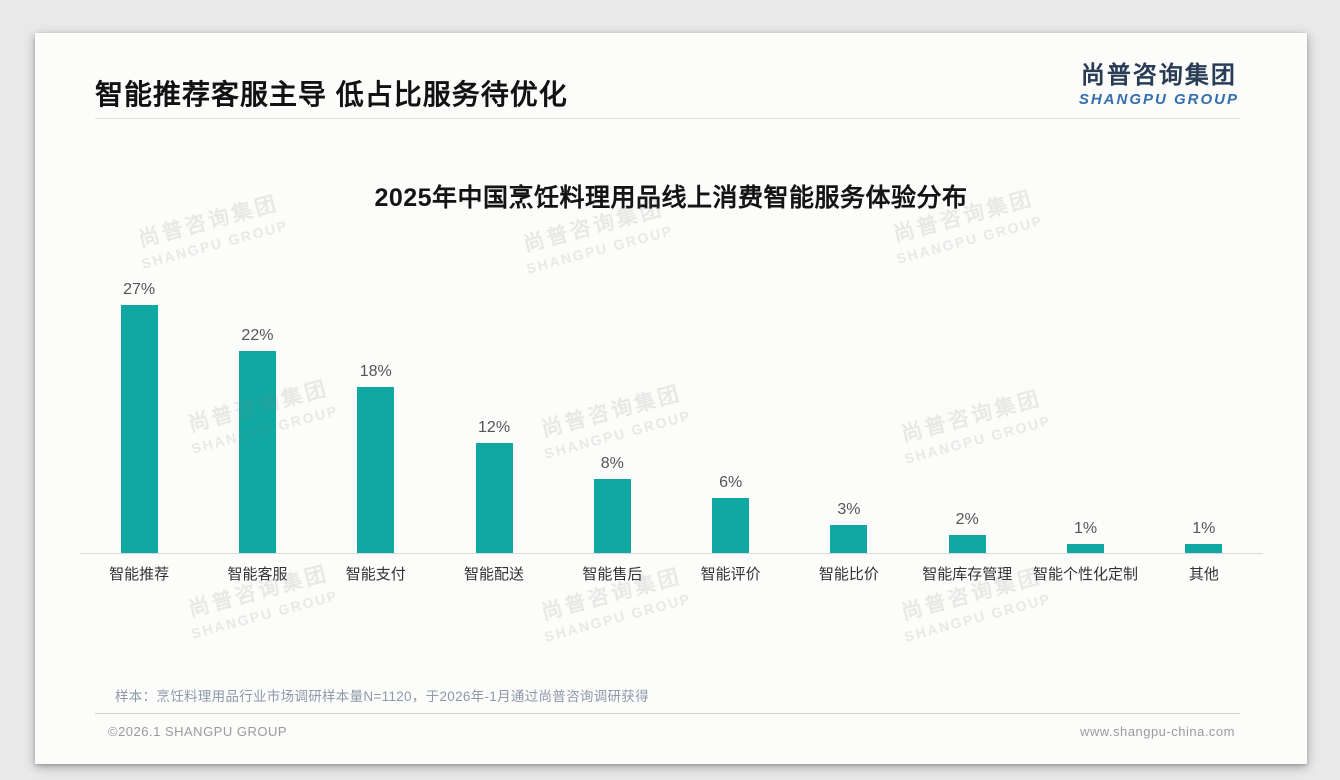  What do you see at coordinates (1158, 99) in the screenshot?
I see `logo-english-text: SHANGPU GROUP` at bounding box center [1158, 99].